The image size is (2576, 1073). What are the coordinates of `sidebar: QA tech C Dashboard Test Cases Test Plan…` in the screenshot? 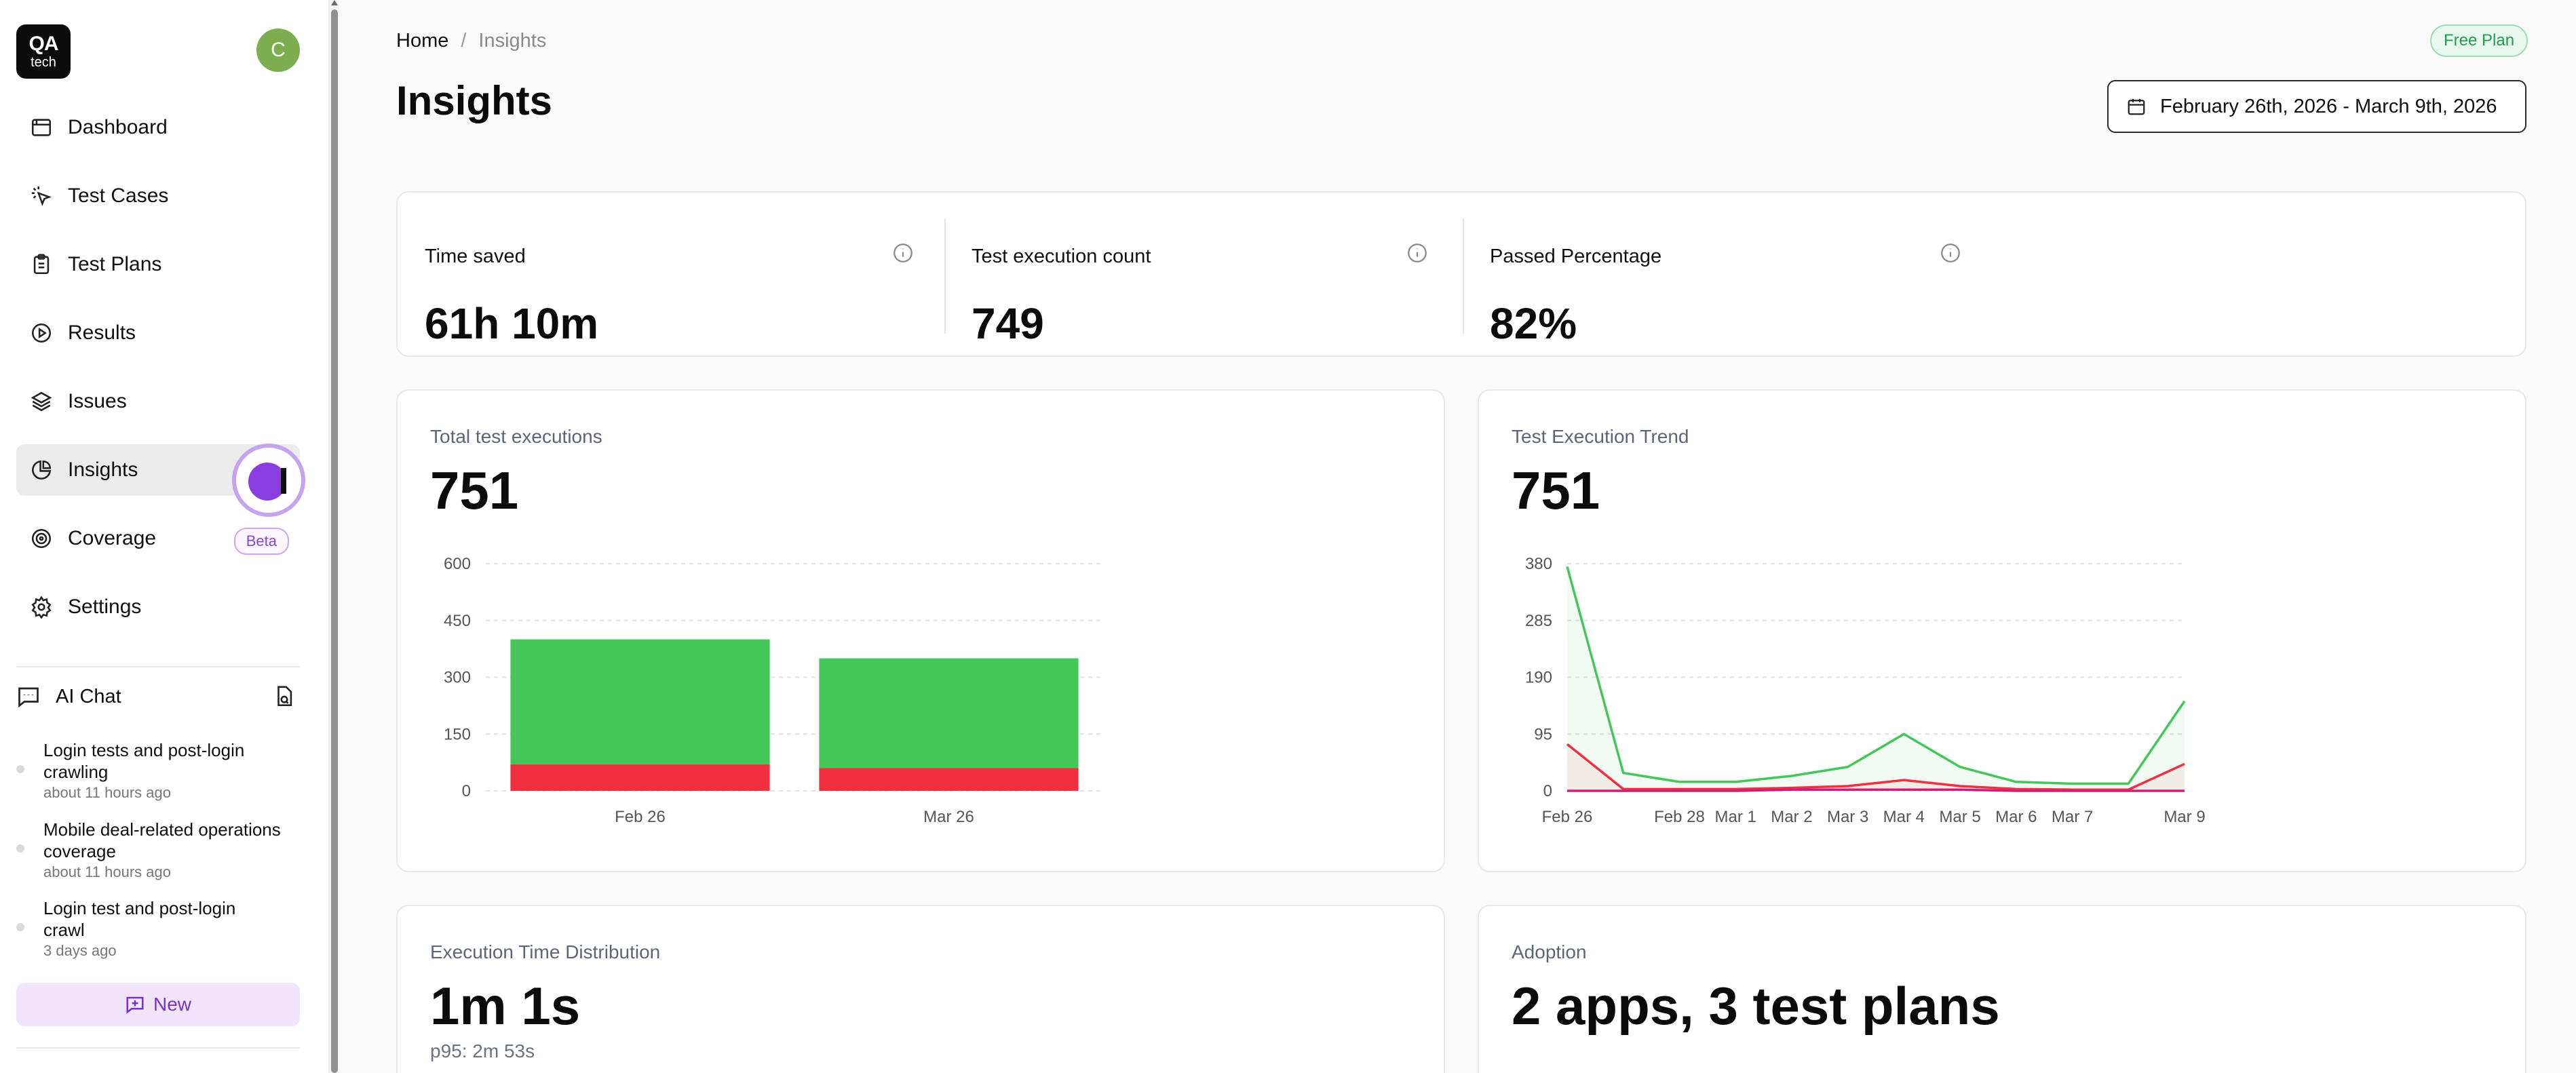 It's located at (164, 536).